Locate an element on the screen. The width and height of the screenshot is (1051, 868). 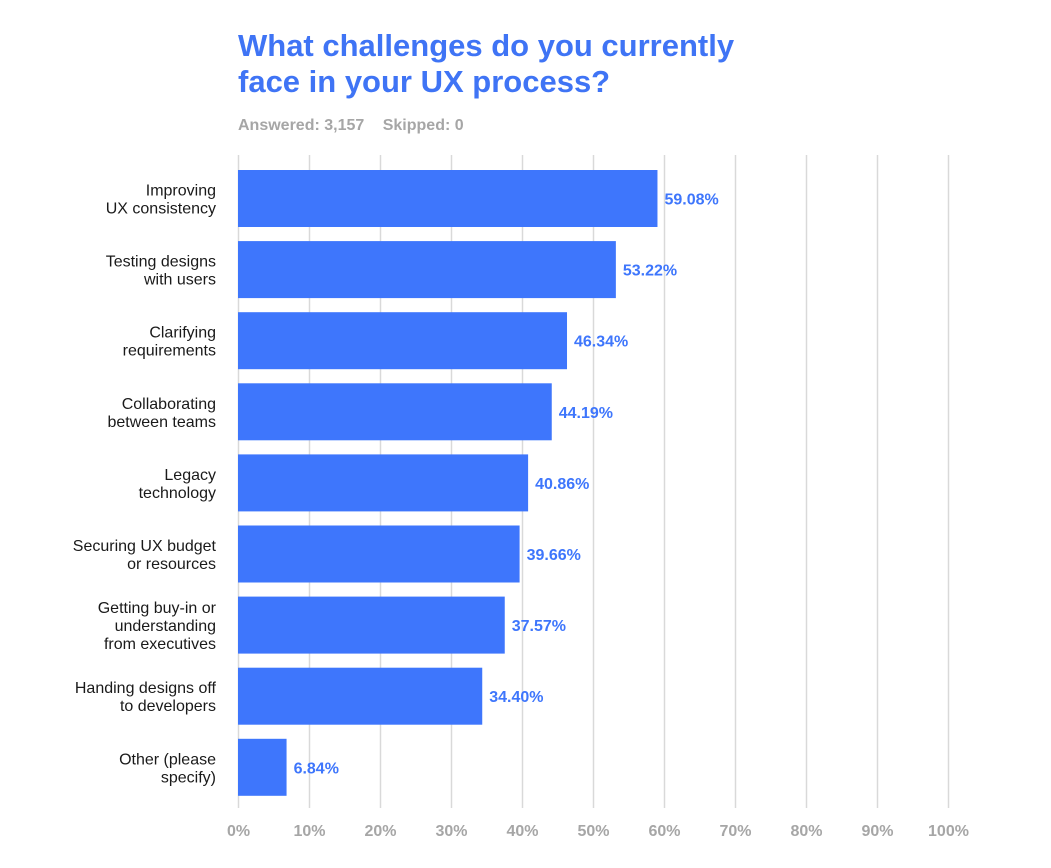
category-label-line: understanding is located at coordinates (165, 626).